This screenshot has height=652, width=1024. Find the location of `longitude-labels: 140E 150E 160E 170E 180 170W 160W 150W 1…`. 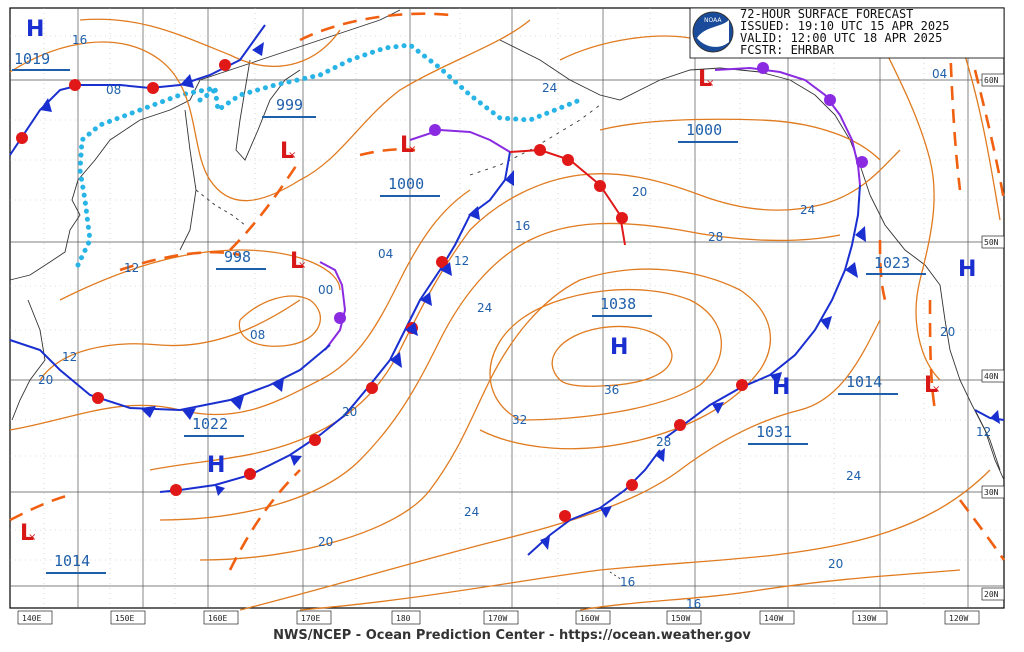

longitude-labels: 140E 150E 160E 170E 180 170W 160W 150W 1… is located at coordinates (498, 617).